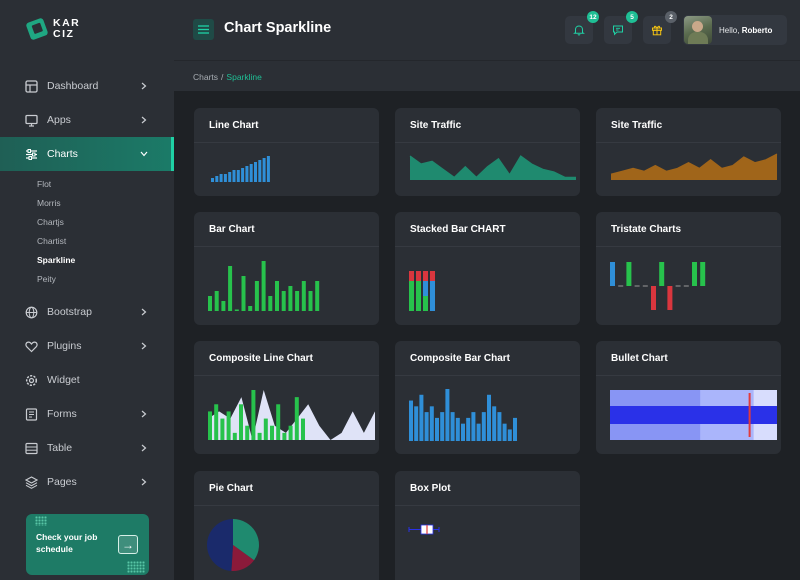  I want to click on menu-toggle-button, so click(203, 29).